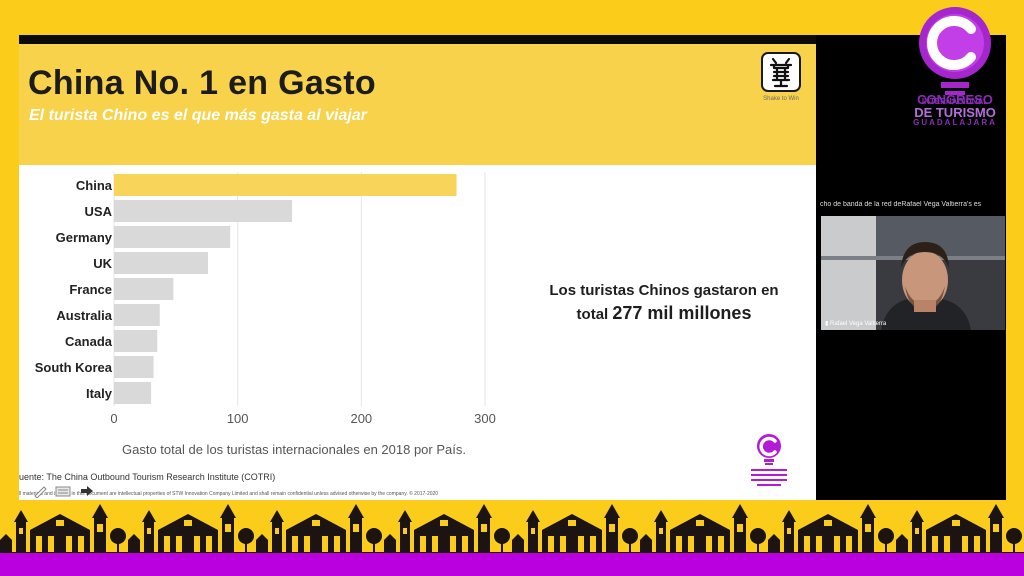  I want to click on shake-to-win-logo-icon, so click(781, 72).